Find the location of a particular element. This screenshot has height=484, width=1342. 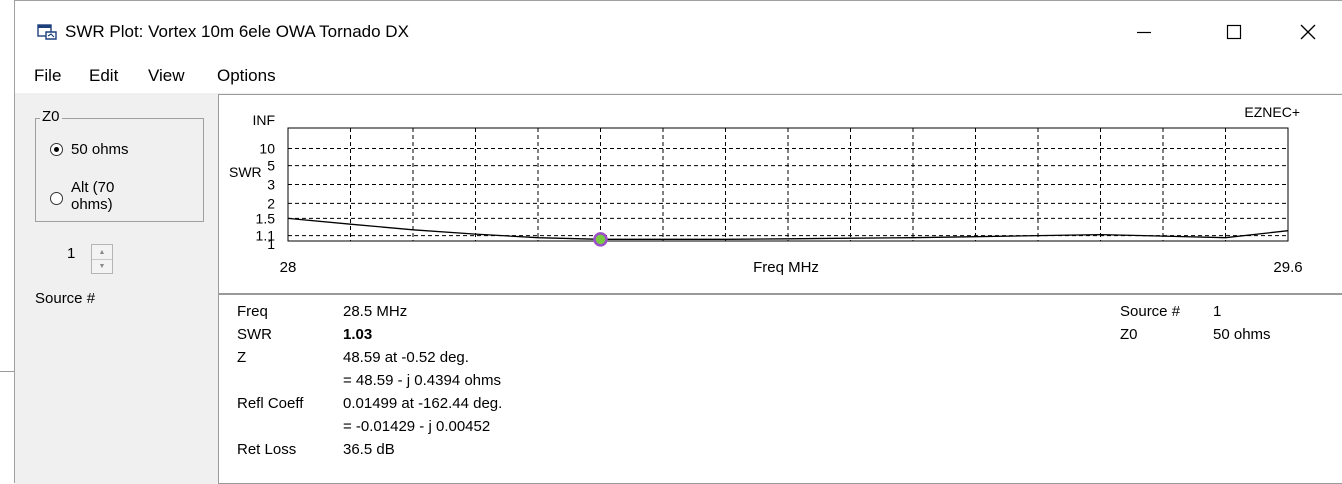

maximize-button is located at coordinates (1234, 32).